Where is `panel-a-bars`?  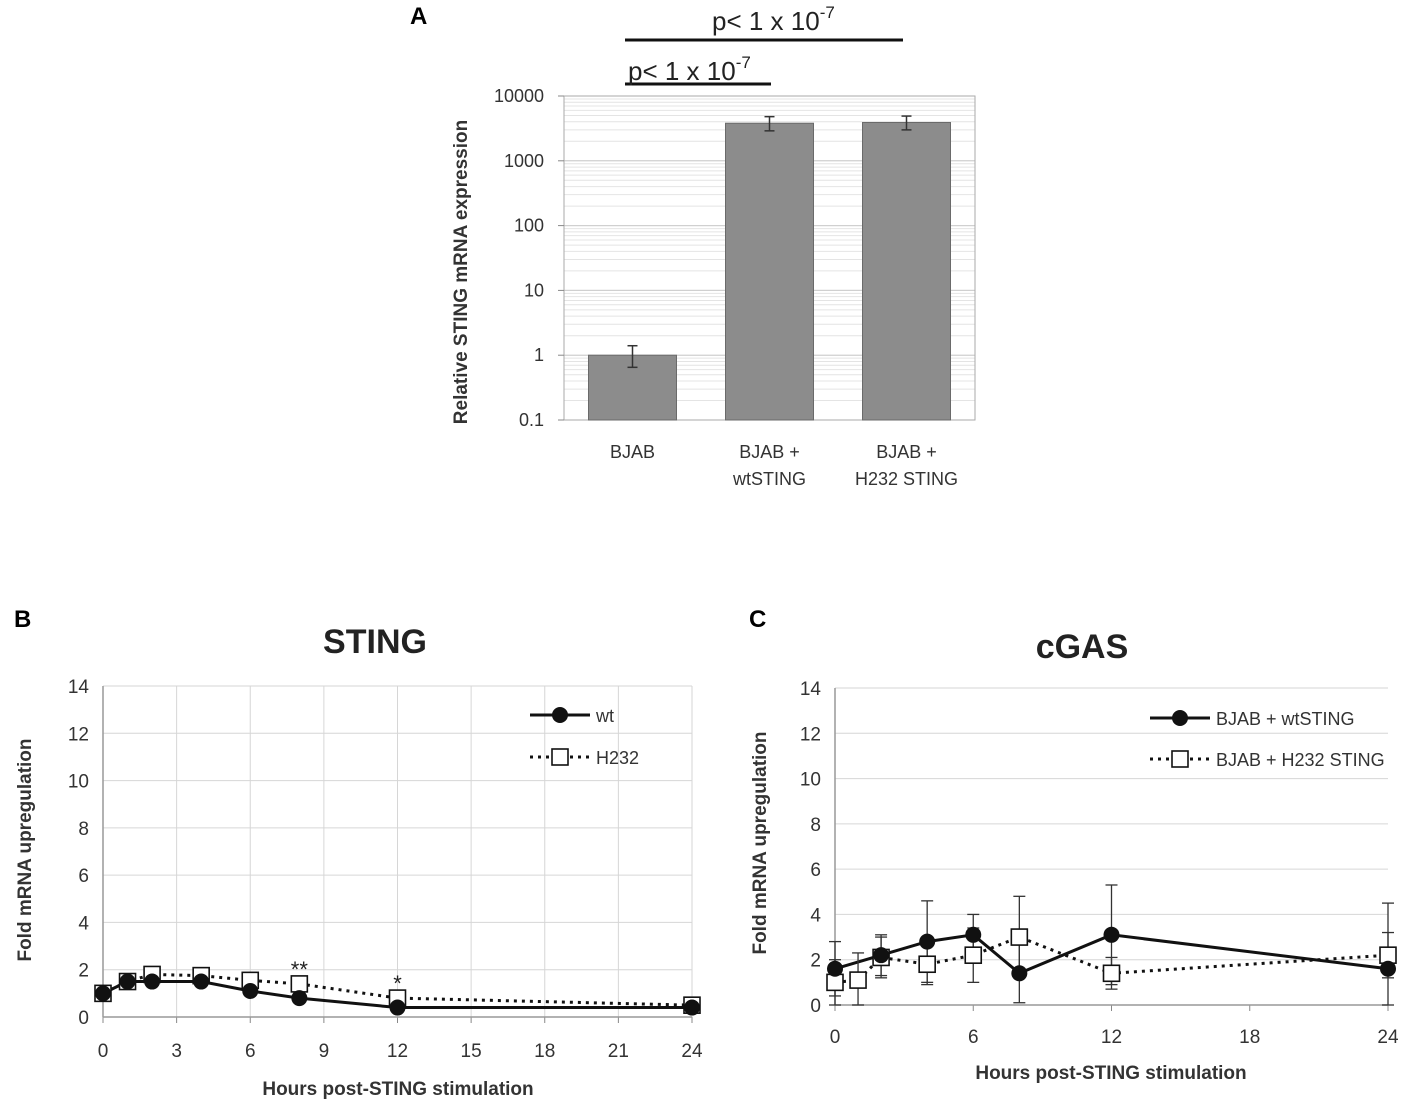 panel-a-bars is located at coordinates (769, 268).